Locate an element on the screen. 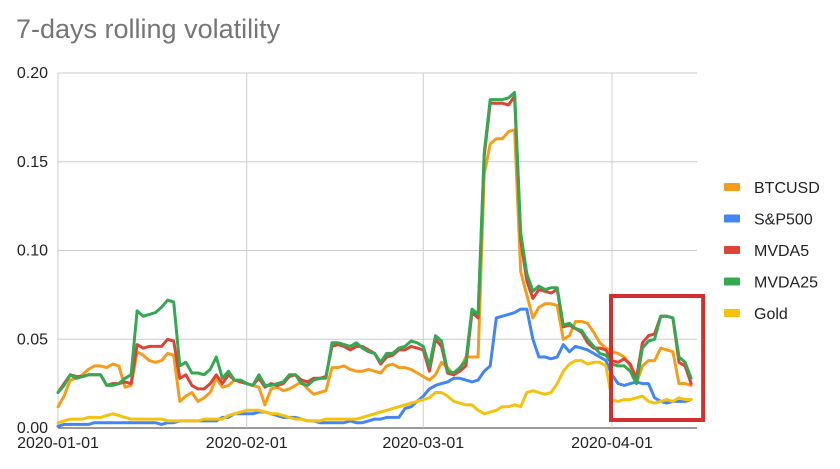  highlight-box is located at coordinates (657, 358).